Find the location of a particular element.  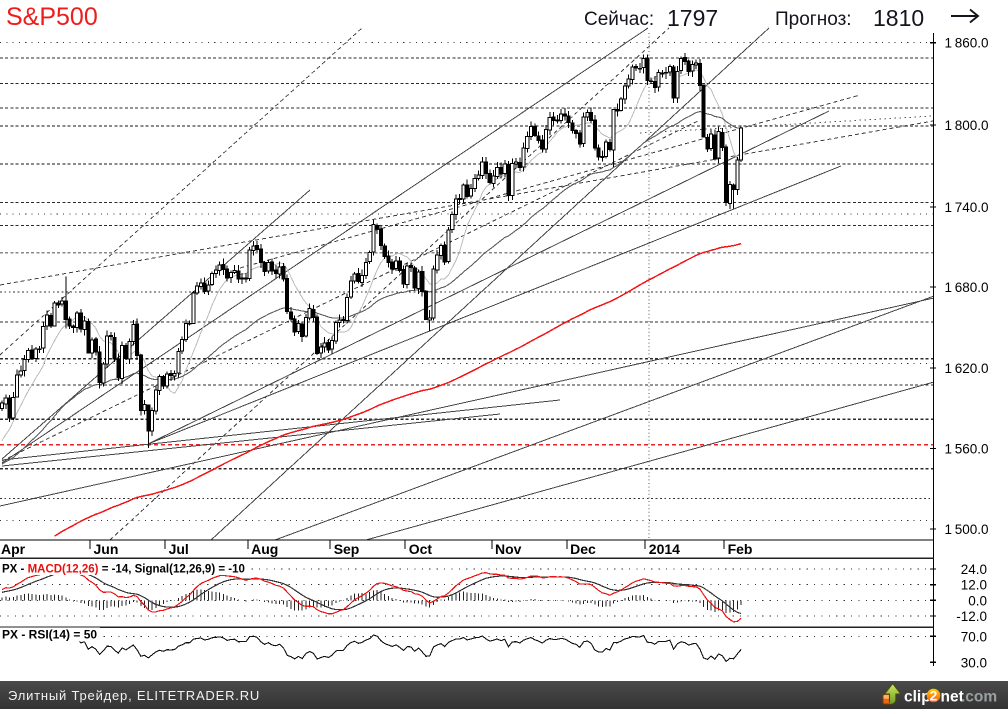

svg-text: Sep is located at coordinates (347, 549).